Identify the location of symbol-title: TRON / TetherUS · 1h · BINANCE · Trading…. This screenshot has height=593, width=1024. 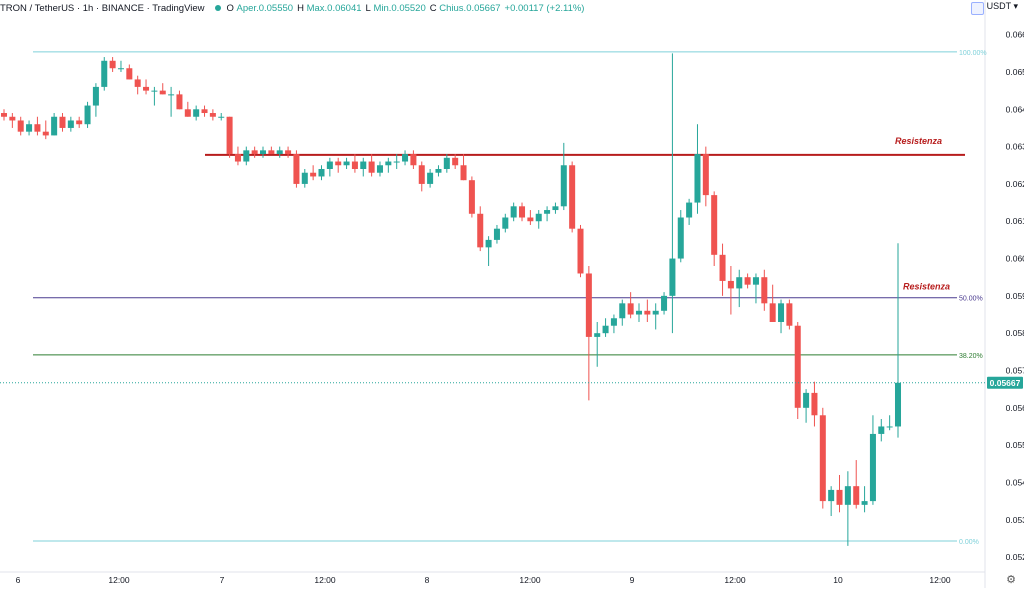
(102, 8).